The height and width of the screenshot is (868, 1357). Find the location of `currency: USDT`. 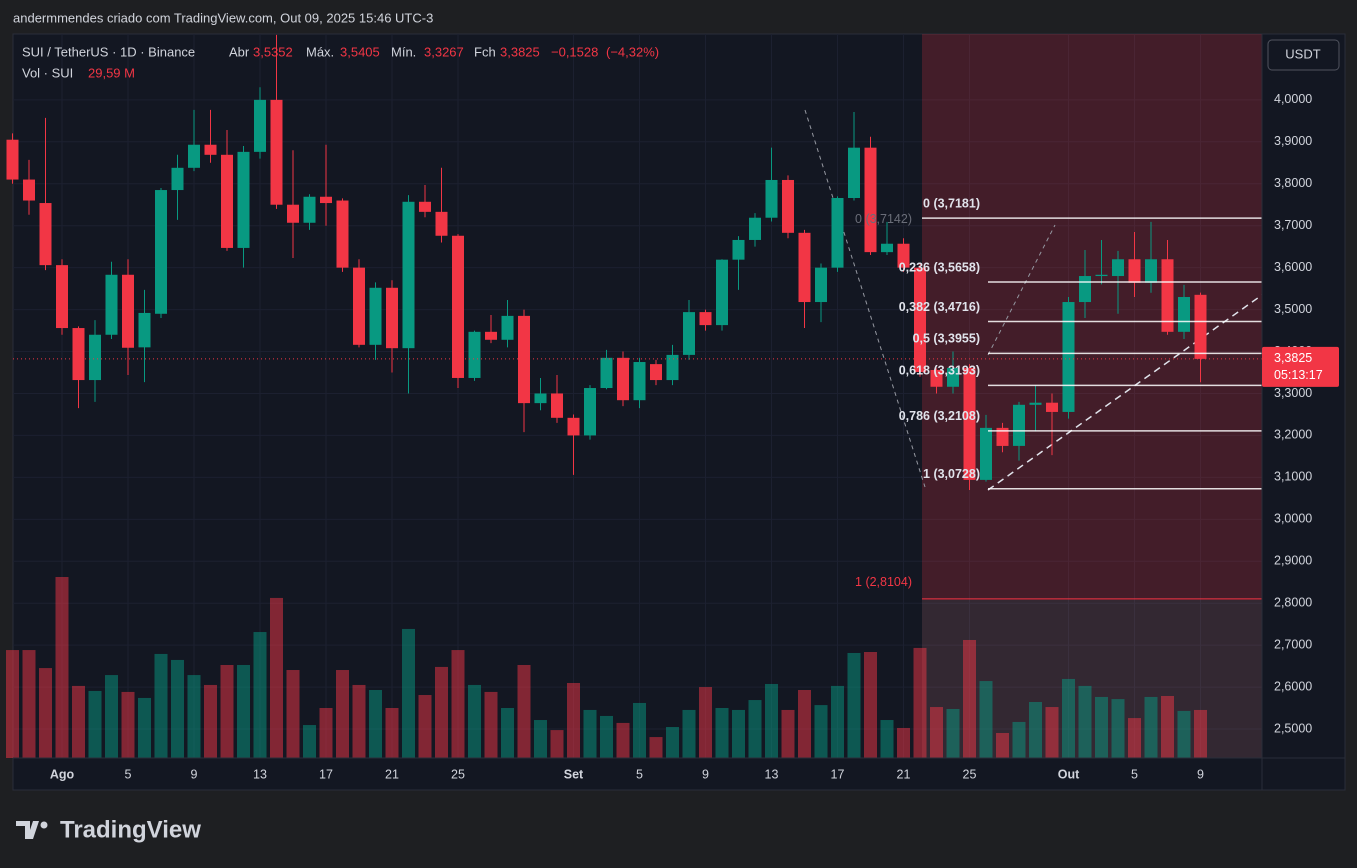

currency: USDT is located at coordinates (1302, 53).